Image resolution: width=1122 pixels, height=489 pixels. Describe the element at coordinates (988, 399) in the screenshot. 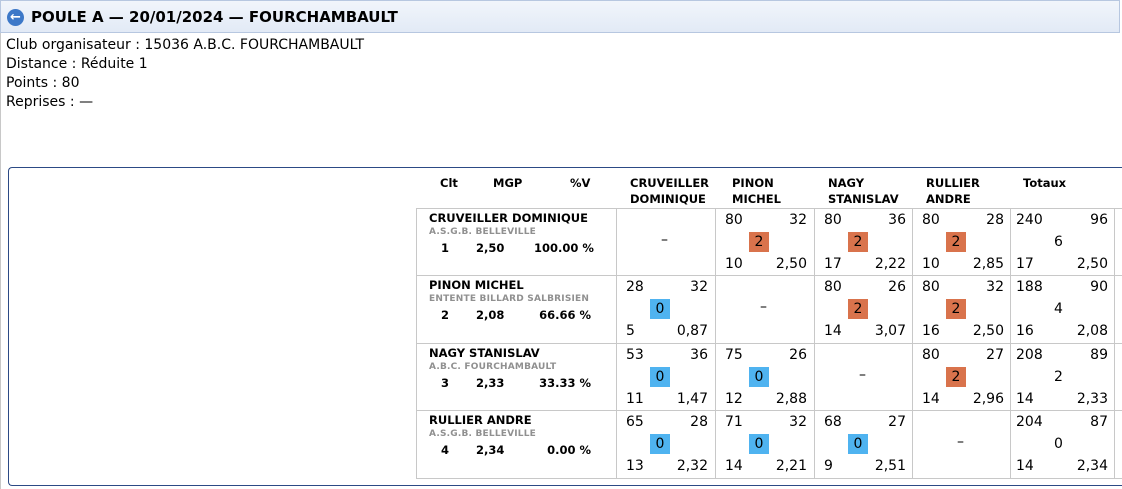

I see `match-cell-moyenne: 2,96` at that location.